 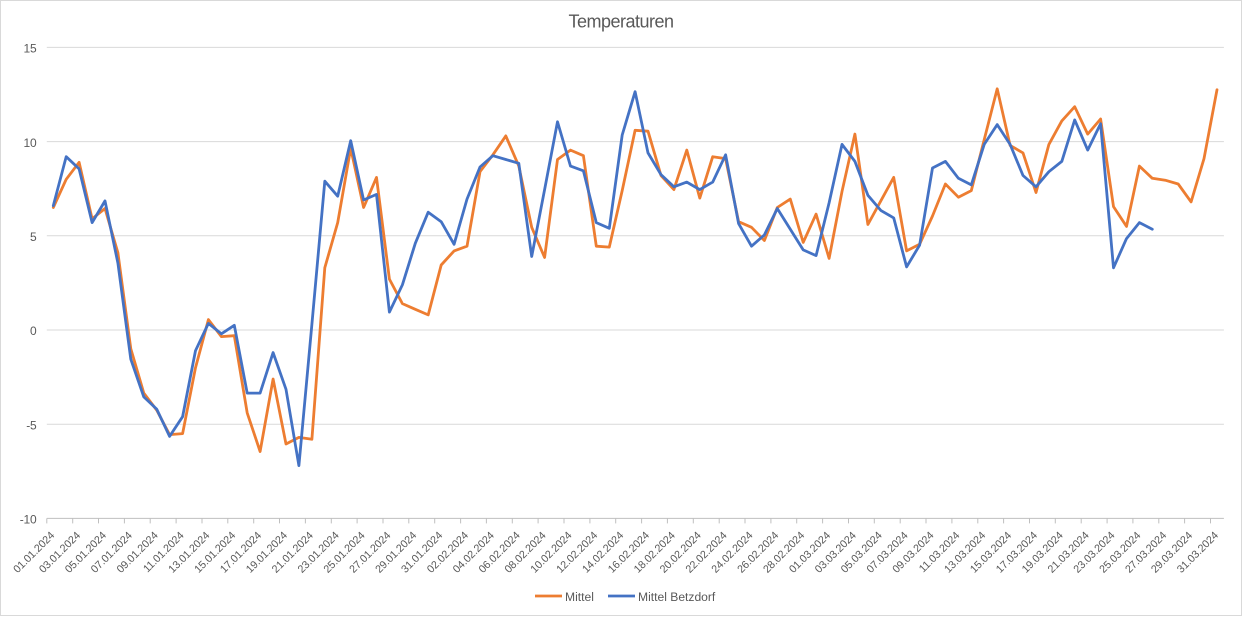 What do you see at coordinates (33, 237) in the screenshot?
I see `svg-text: 5` at bounding box center [33, 237].